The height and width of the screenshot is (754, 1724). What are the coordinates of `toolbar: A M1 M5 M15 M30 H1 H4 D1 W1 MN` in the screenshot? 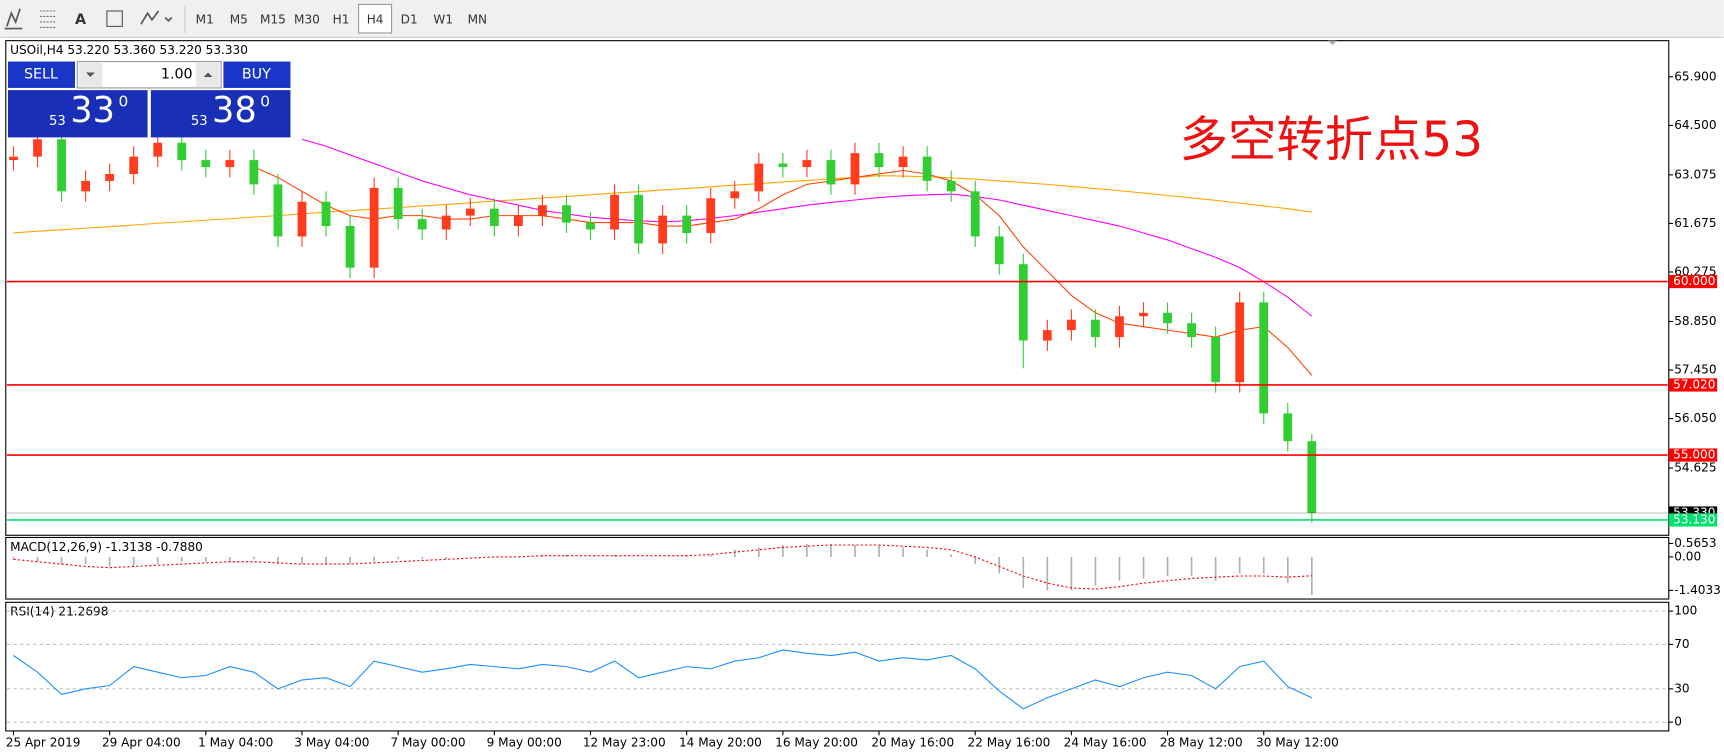 It's located at (862, 19).